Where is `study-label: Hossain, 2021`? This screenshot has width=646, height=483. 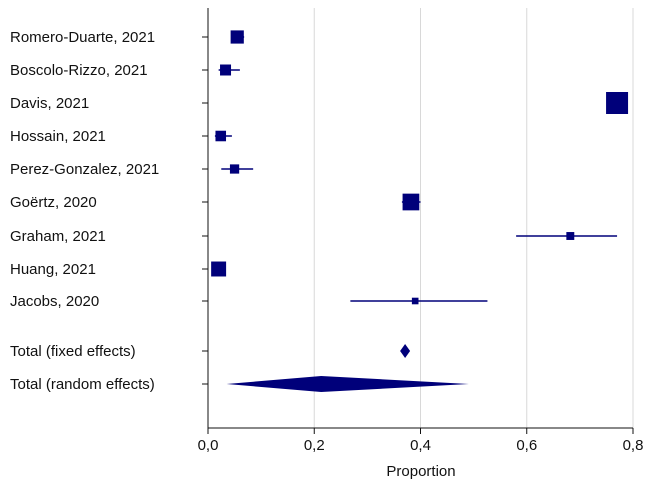 study-label: Hossain, 2021 is located at coordinates (58, 136).